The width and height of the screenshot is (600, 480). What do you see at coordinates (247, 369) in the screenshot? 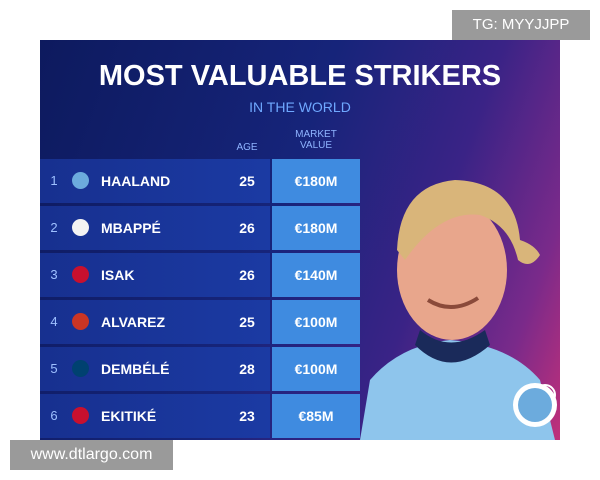
I see `age: 28` at bounding box center [247, 369].